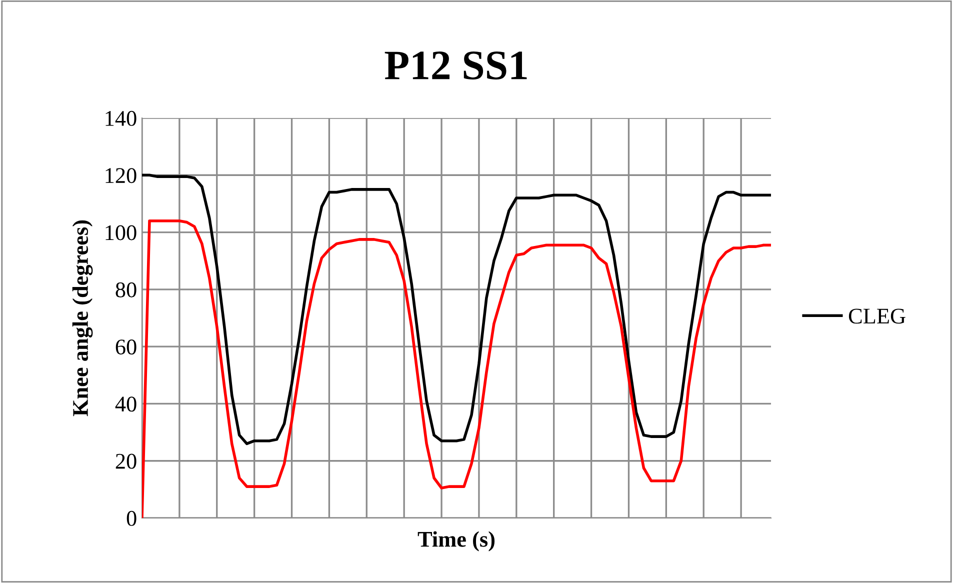 Image resolution: width=953 pixels, height=583 pixels. I want to click on y-tick-label: 60, so click(126, 347).